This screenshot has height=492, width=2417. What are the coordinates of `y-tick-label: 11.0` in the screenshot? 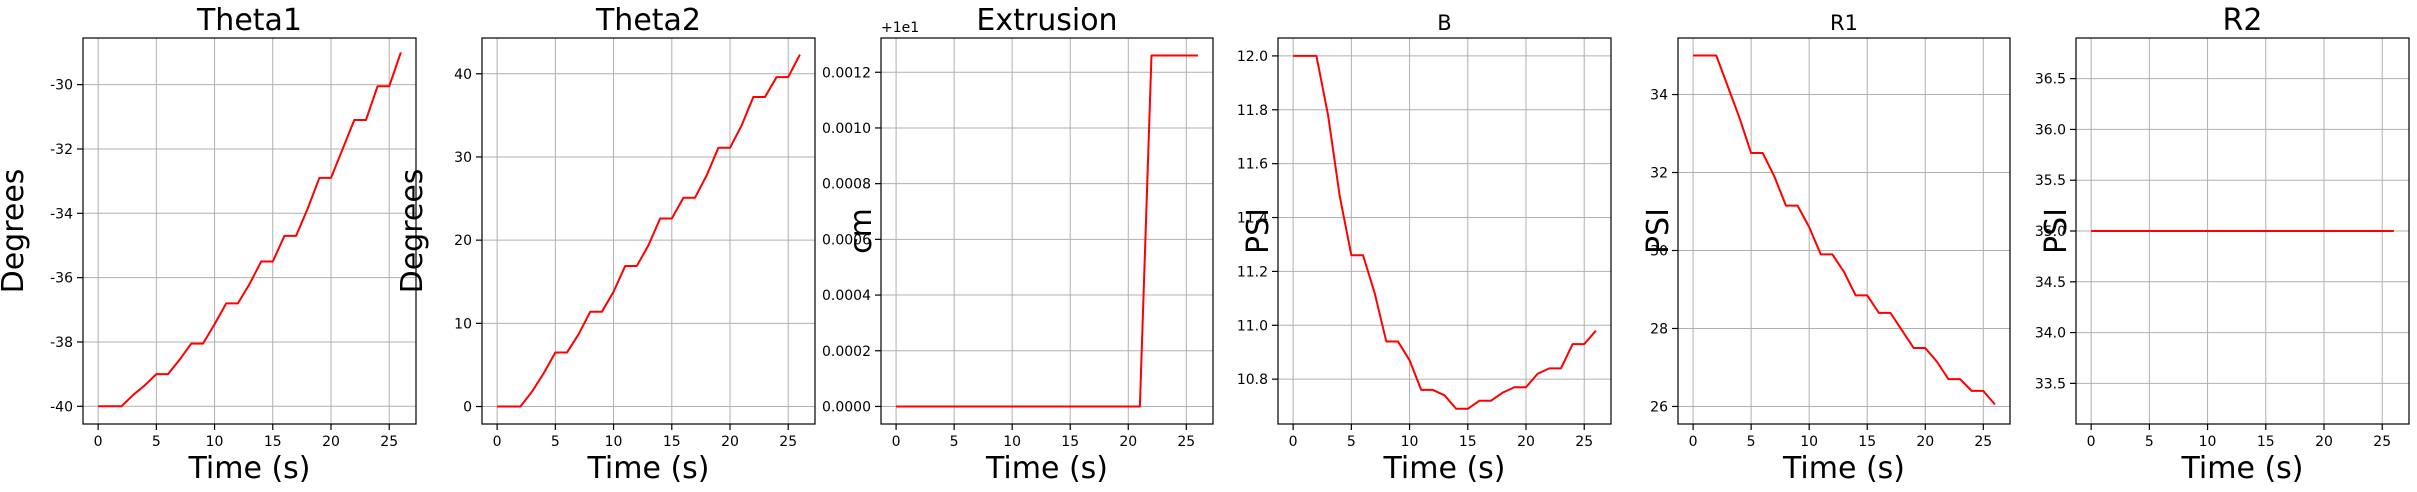 It's located at (1252, 326).